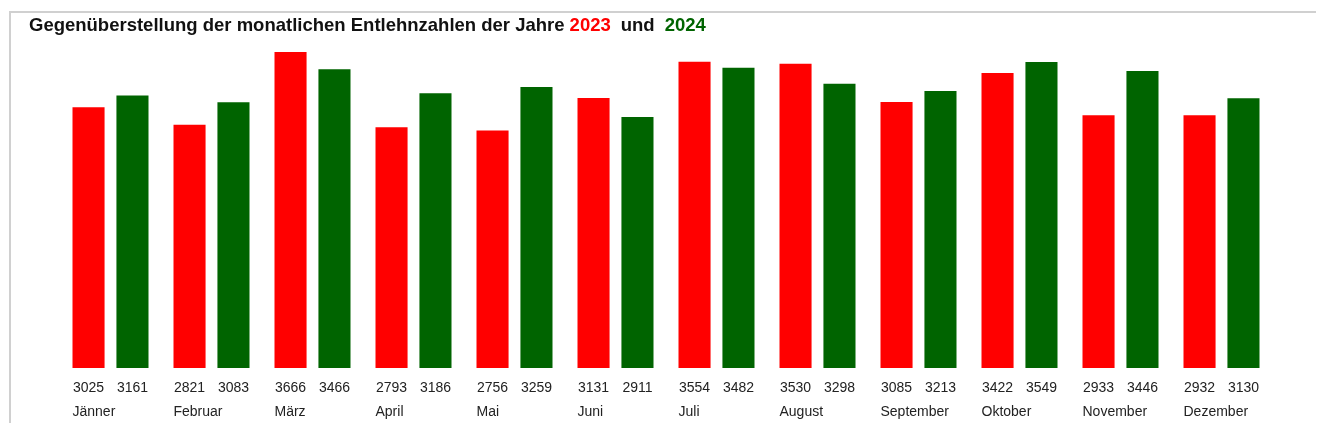 The width and height of the screenshot is (1323, 423). Describe the element at coordinates (795, 387) in the screenshot. I see `data-label: 3530` at that location.